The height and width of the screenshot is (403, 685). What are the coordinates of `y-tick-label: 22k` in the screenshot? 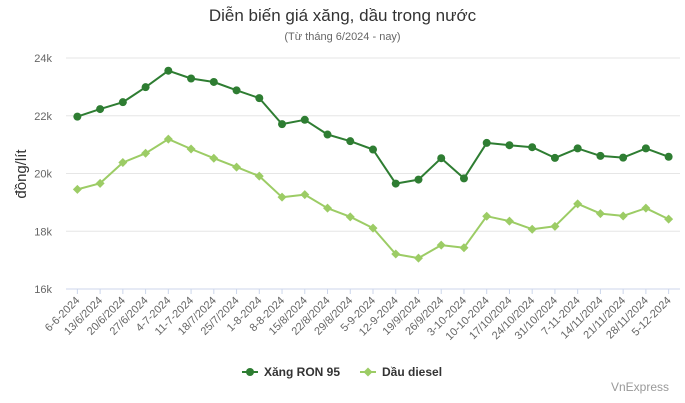 It's located at (43, 117).